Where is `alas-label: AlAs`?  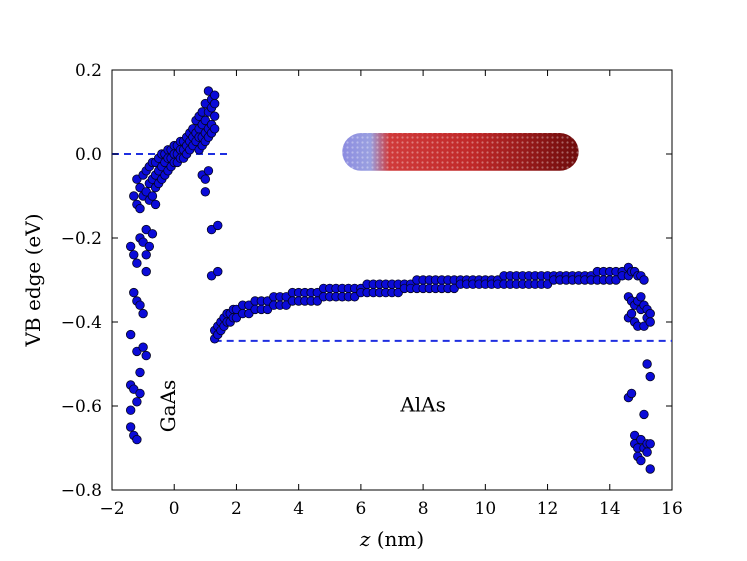
alas-label: AlAs is located at coordinates (422, 405).